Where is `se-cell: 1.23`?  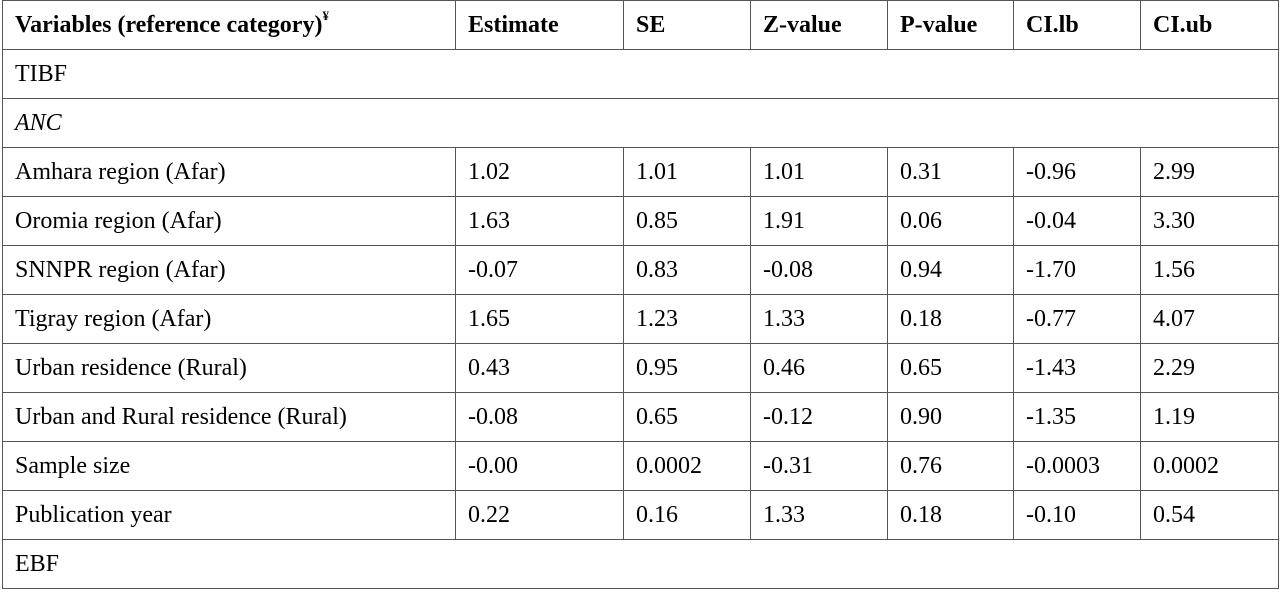 se-cell: 1.23 is located at coordinates (687, 319).